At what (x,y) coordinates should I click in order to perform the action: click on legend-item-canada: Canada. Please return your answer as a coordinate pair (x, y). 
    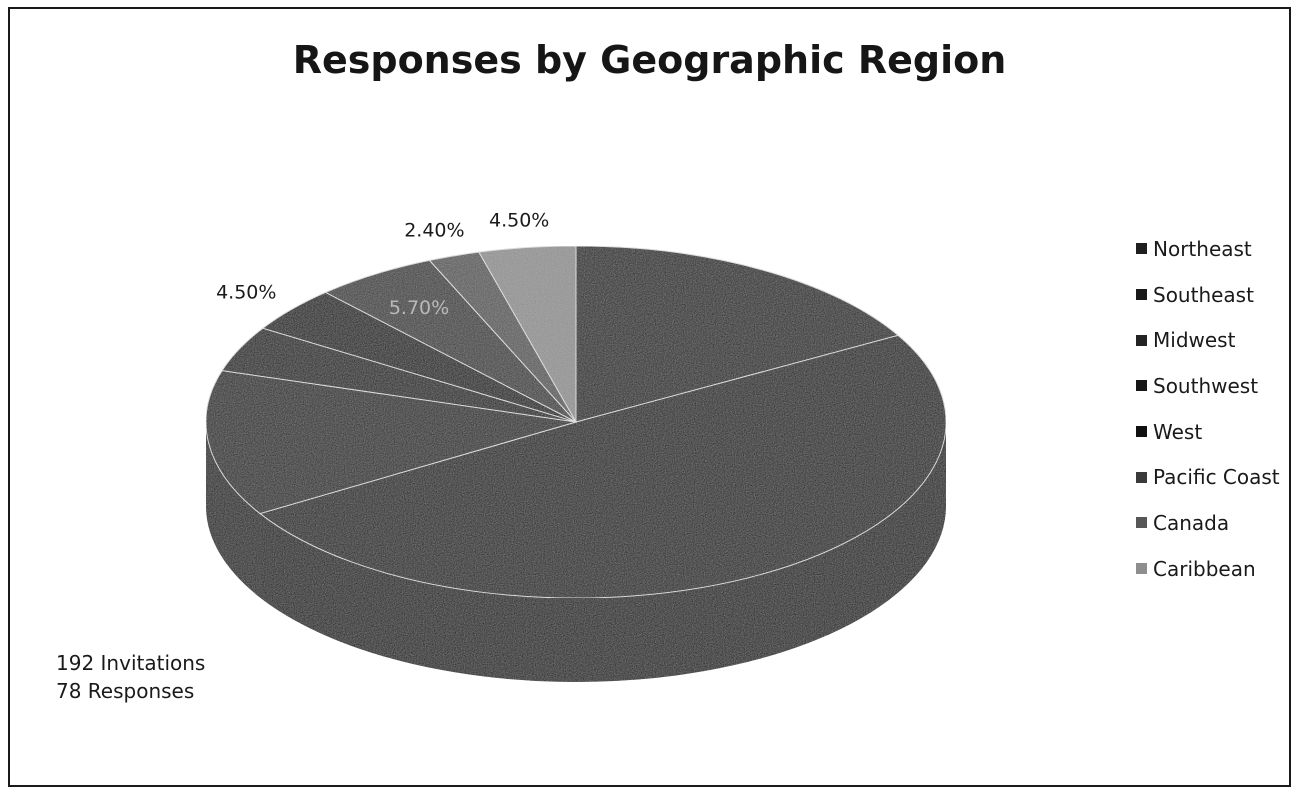
    Looking at the image, I should click on (1208, 523).